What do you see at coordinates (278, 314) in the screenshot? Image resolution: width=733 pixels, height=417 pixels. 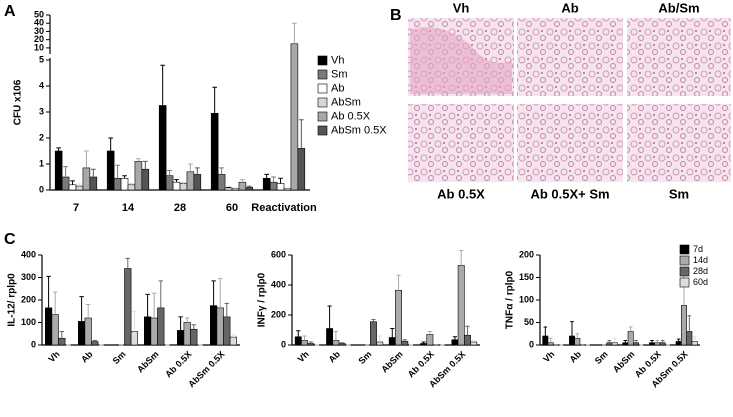 I see `y-tick-label: 200` at bounding box center [278, 314].